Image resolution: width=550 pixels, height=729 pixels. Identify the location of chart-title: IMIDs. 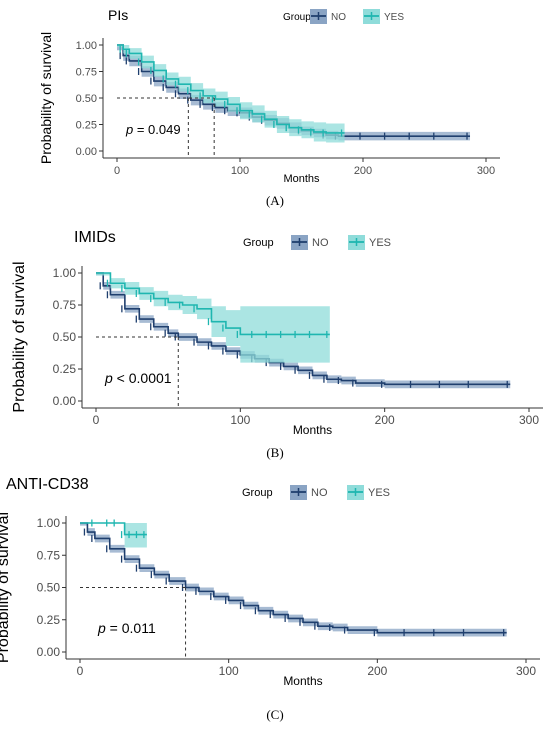
(95, 237).